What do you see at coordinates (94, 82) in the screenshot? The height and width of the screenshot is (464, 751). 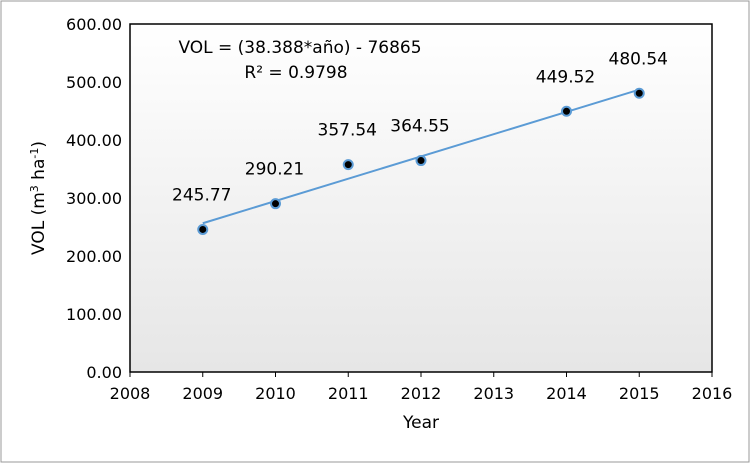 I see `y-tick-label: 500.00` at bounding box center [94, 82].